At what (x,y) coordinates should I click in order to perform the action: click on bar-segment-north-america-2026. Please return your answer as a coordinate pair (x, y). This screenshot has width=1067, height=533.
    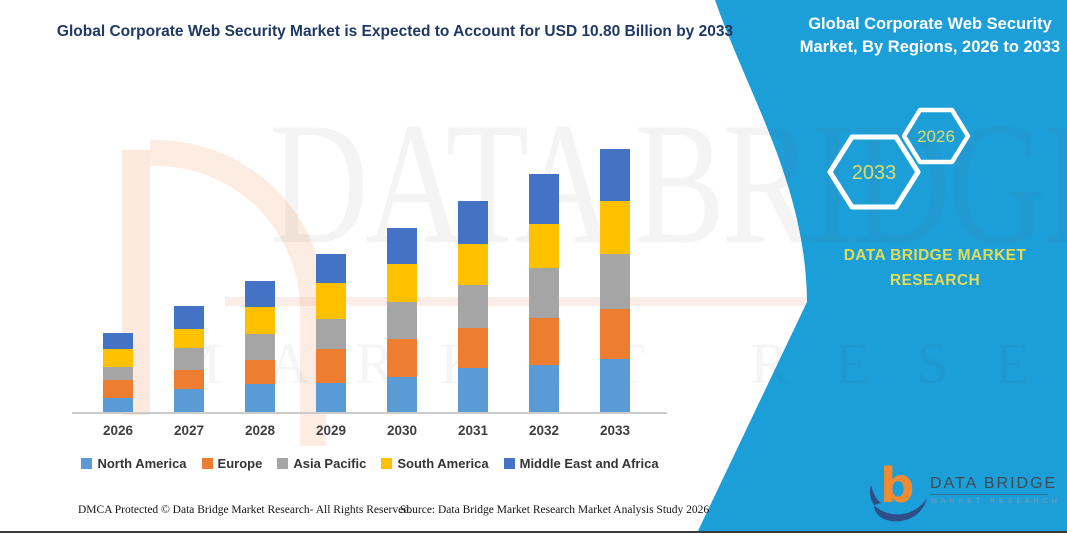
    Looking at the image, I should click on (118, 404).